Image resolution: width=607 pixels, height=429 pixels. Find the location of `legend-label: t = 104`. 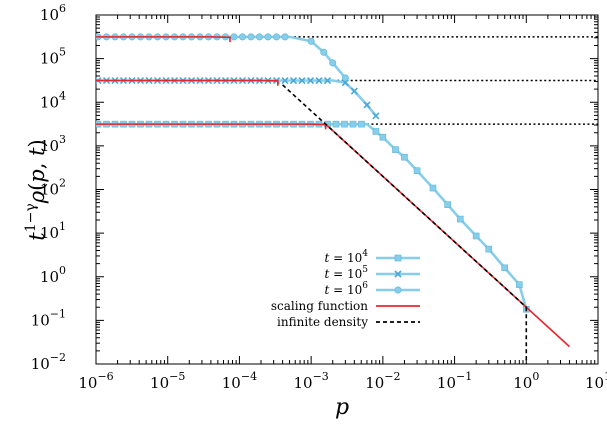

legend-label: t = 104 is located at coordinates (346, 257).